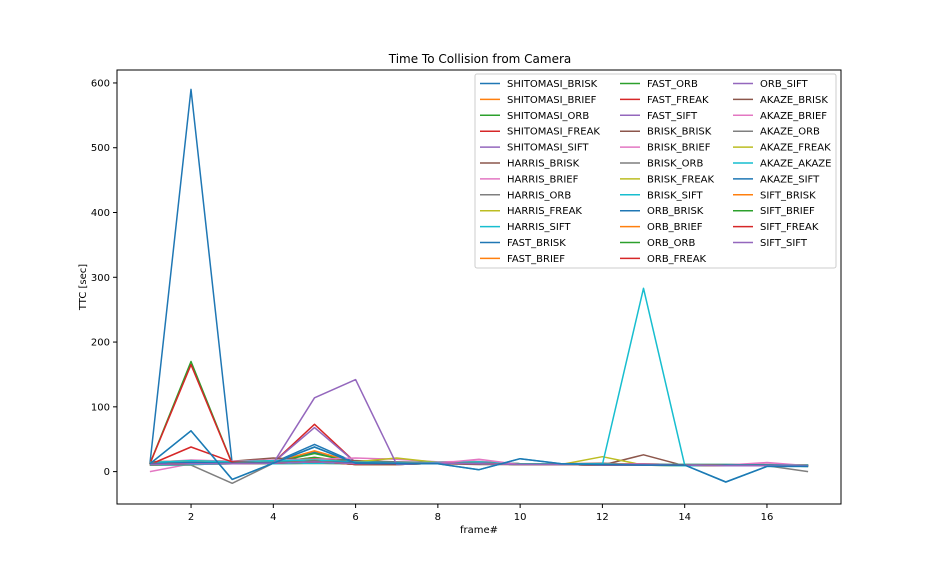  What do you see at coordinates (100, 278) in the screenshot?
I see `y-tick-label: 300` at bounding box center [100, 278].